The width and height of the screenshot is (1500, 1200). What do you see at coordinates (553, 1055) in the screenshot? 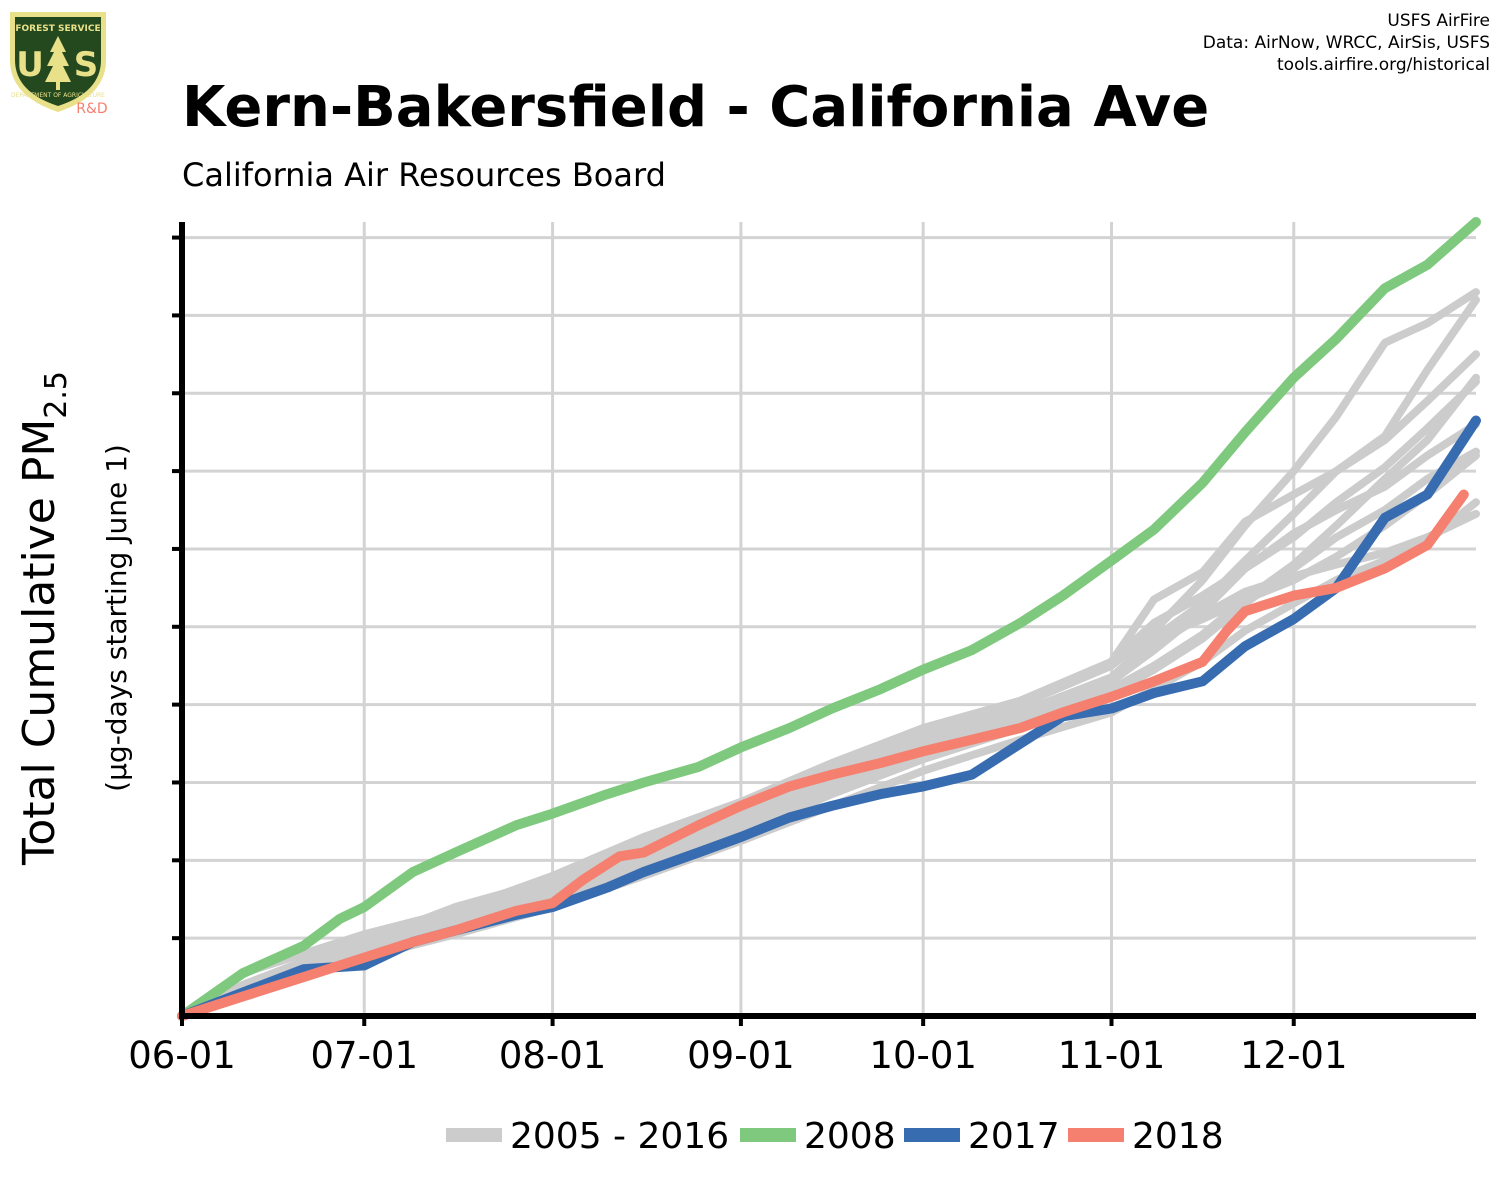
I see `x-tick-label-08-01: 08-01` at bounding box center [553, 1055].